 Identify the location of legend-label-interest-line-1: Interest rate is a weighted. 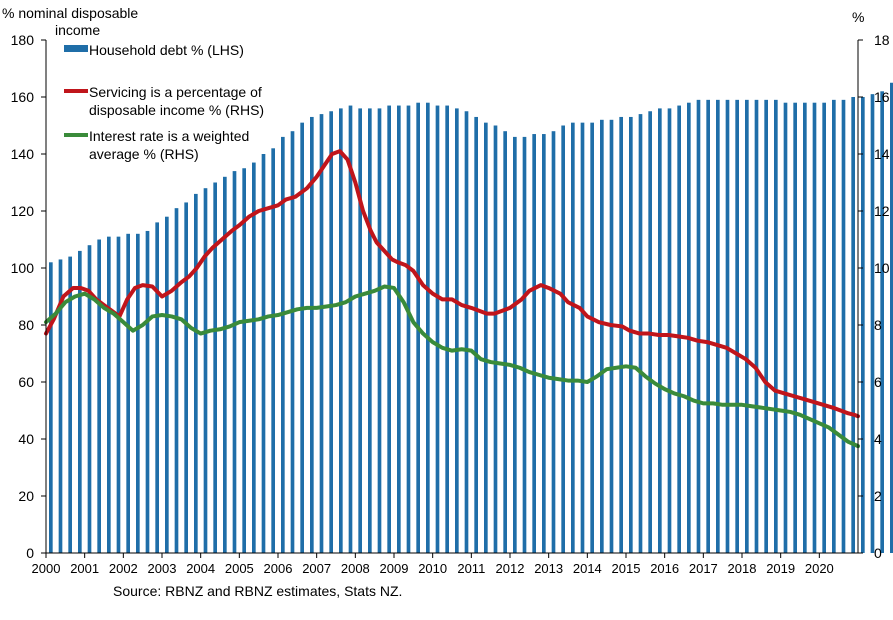
(169, 136).